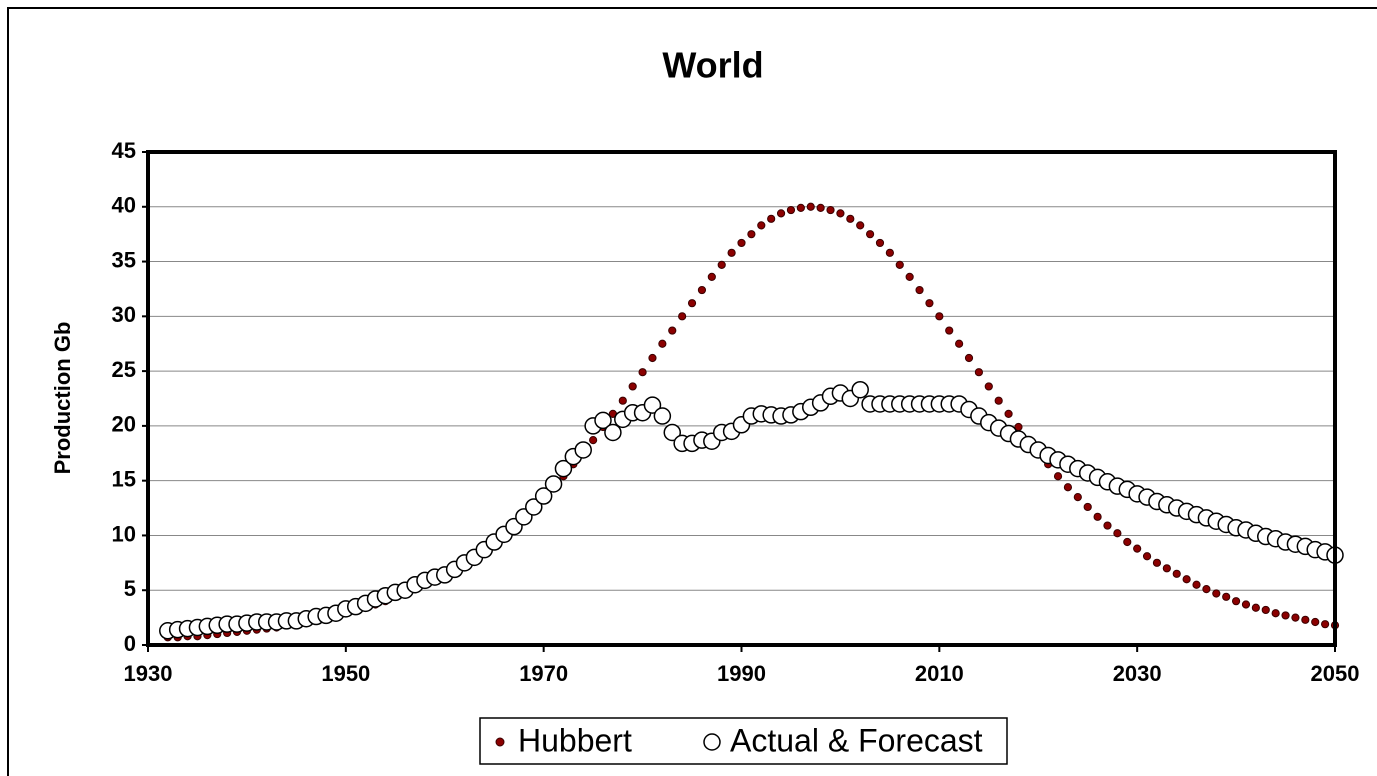 The width and height of the screenshot is (1377, 776). Describe the element at coordinates (939, 673) in the screenshot. I see `x-tick-label: 2010` at that location.